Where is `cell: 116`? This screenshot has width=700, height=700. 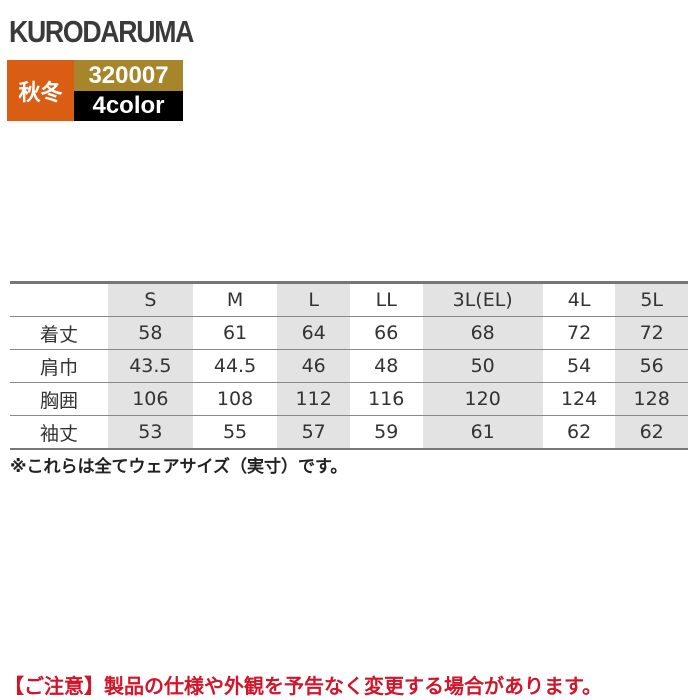 cell: 116 is located at coordinates (386, 399).